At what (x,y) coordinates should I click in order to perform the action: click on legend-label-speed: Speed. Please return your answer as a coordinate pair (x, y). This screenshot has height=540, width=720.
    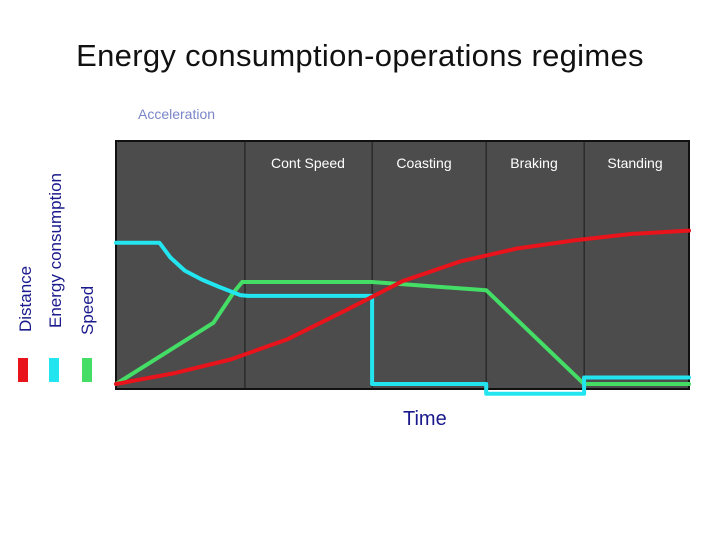
    Looking at the image, I should click on (87, 310).